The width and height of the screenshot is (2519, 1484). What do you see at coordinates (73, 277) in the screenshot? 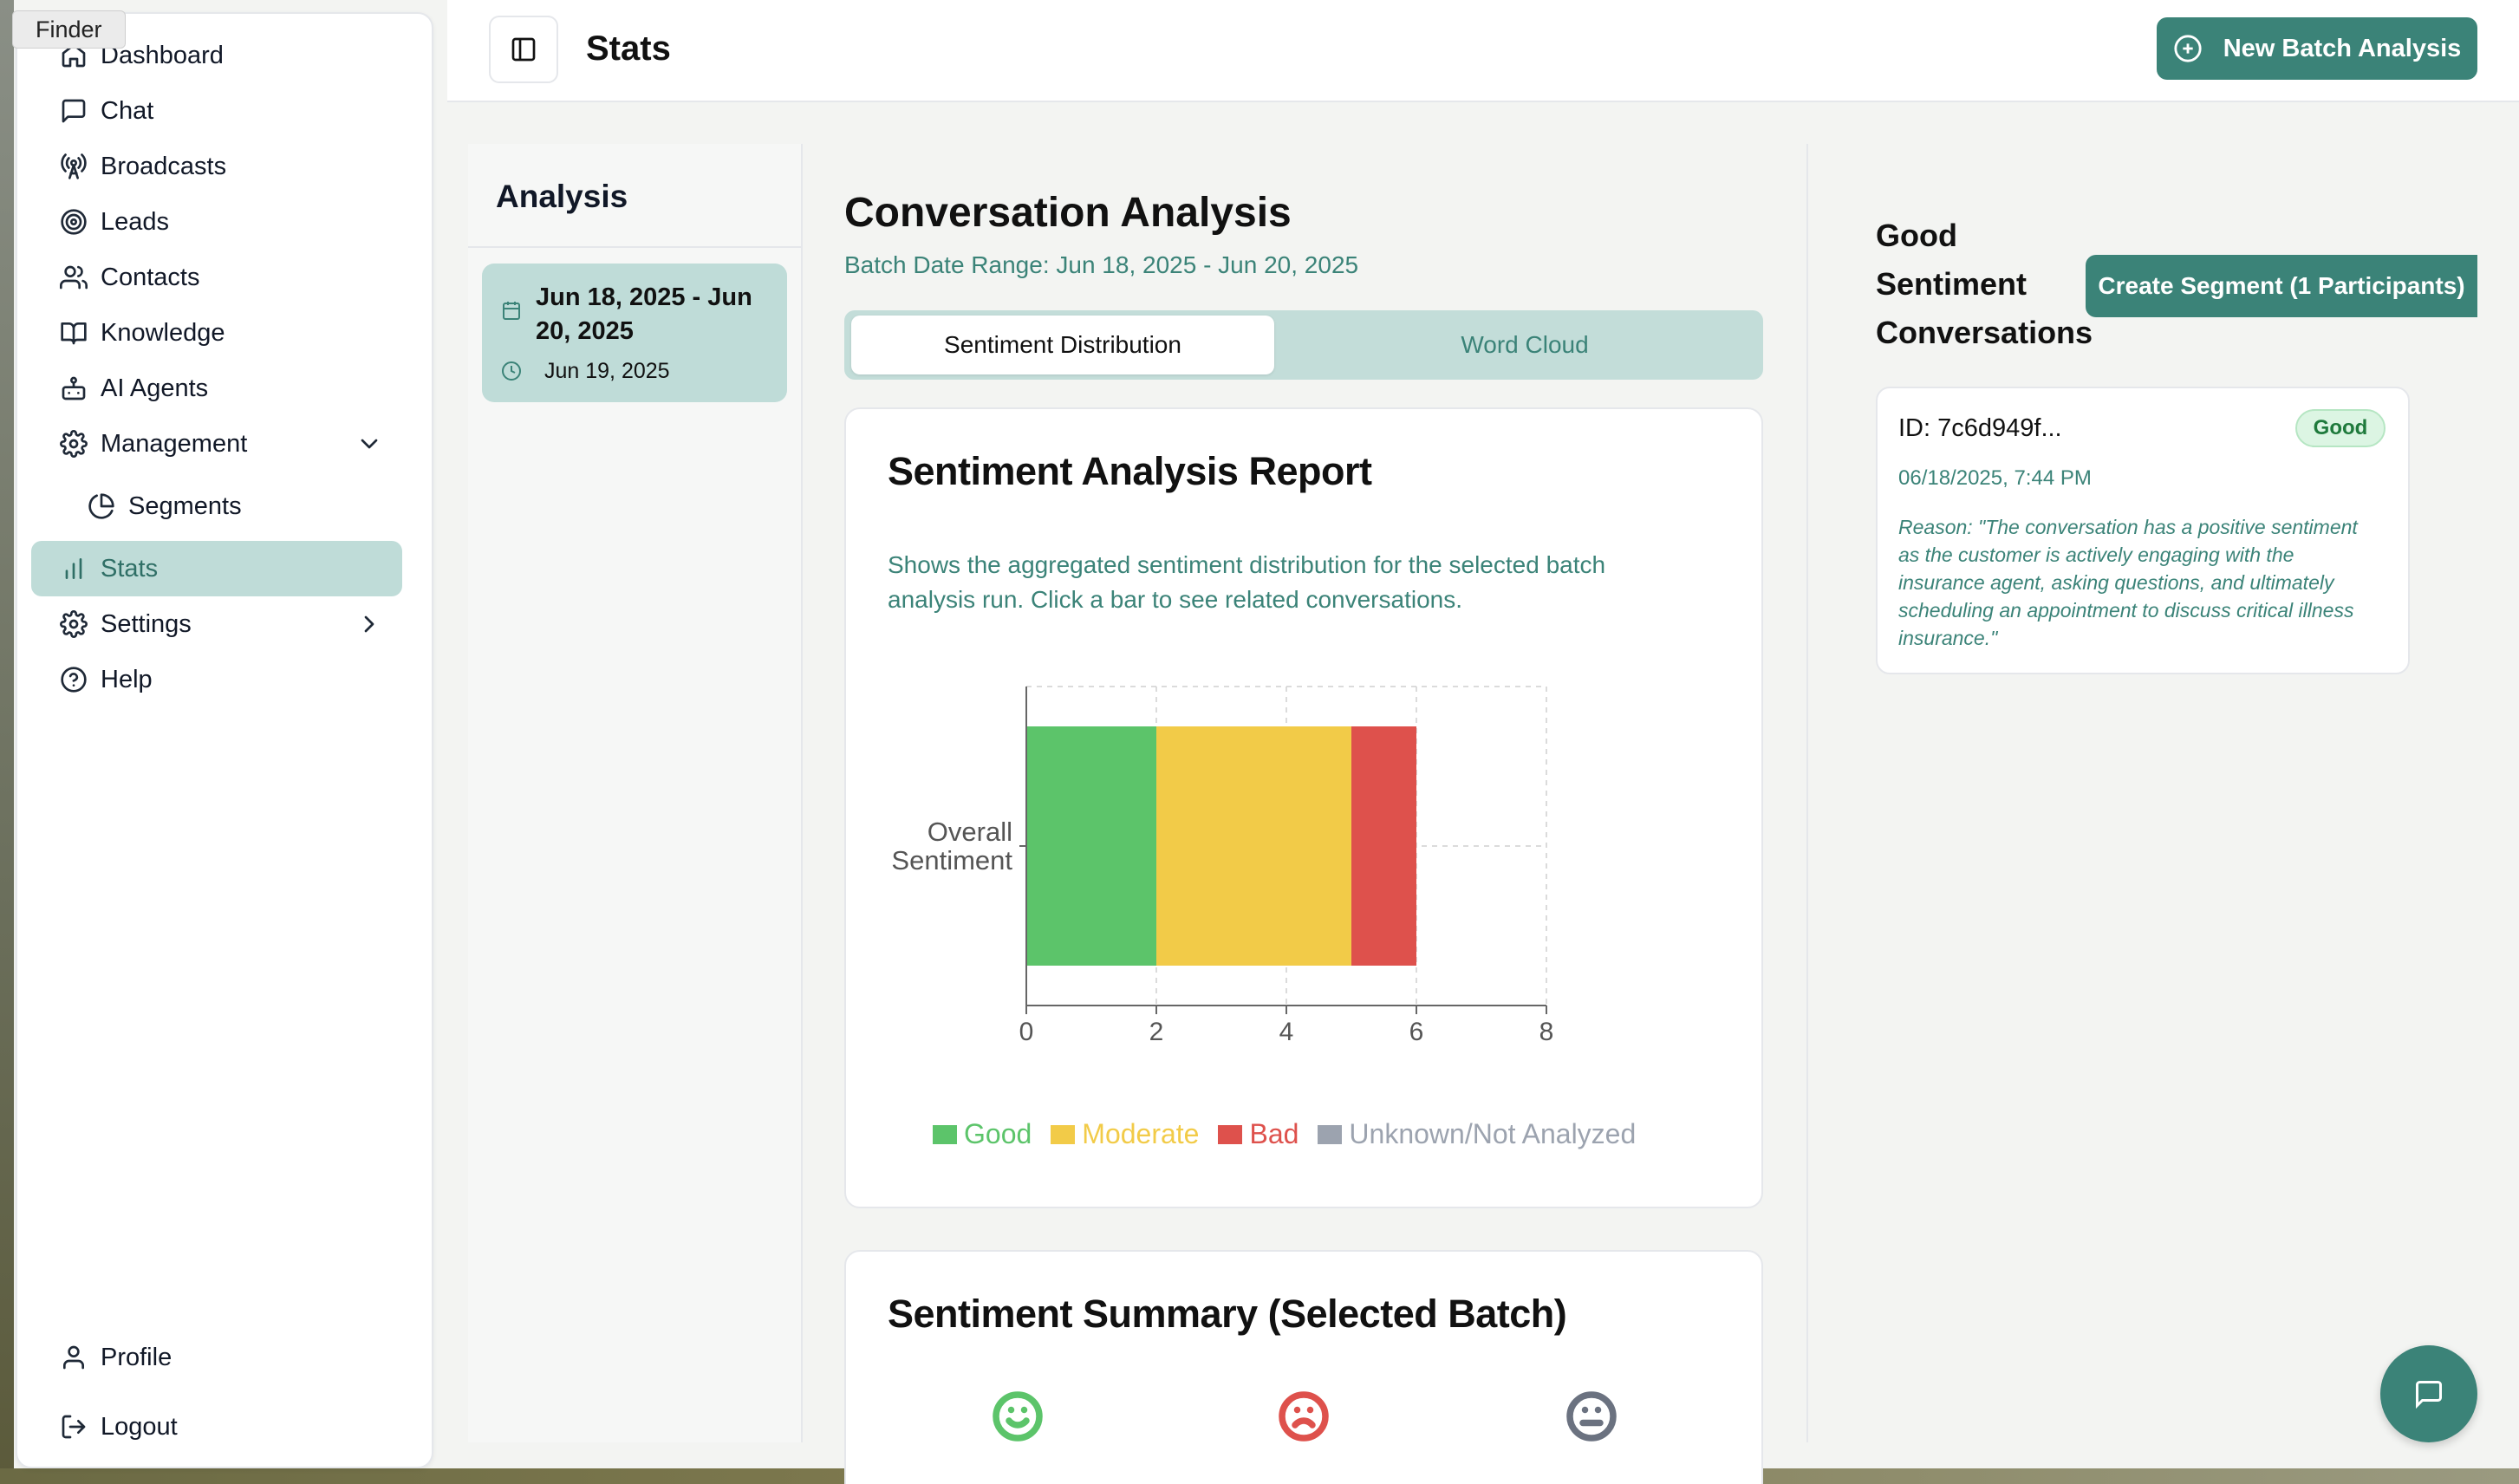
I see `users-icon` at bounding box center [73, 277].